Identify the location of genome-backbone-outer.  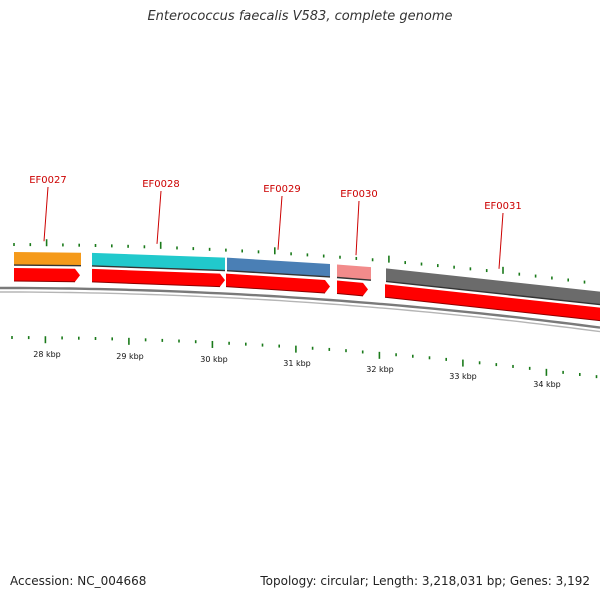
(300, 307).